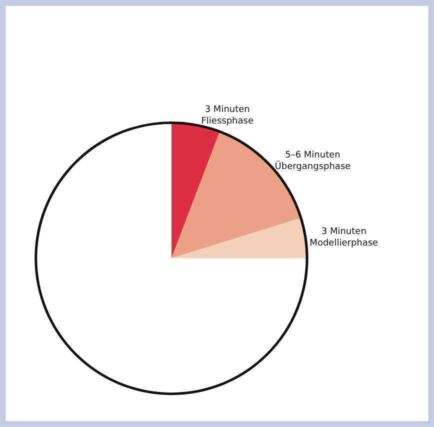 Image resolution: width=434 pixels, height=427 pixels. I want to click on slice-label: 3 Minuten Modellierphase, so click(344, 238).